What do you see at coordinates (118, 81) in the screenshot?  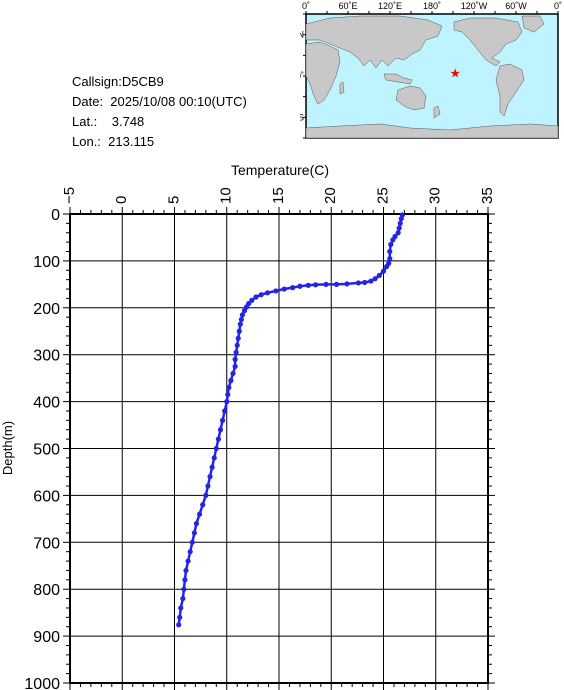 I see `callsign-text: Callsign:D5CB9` at bounding box center [118, 81].